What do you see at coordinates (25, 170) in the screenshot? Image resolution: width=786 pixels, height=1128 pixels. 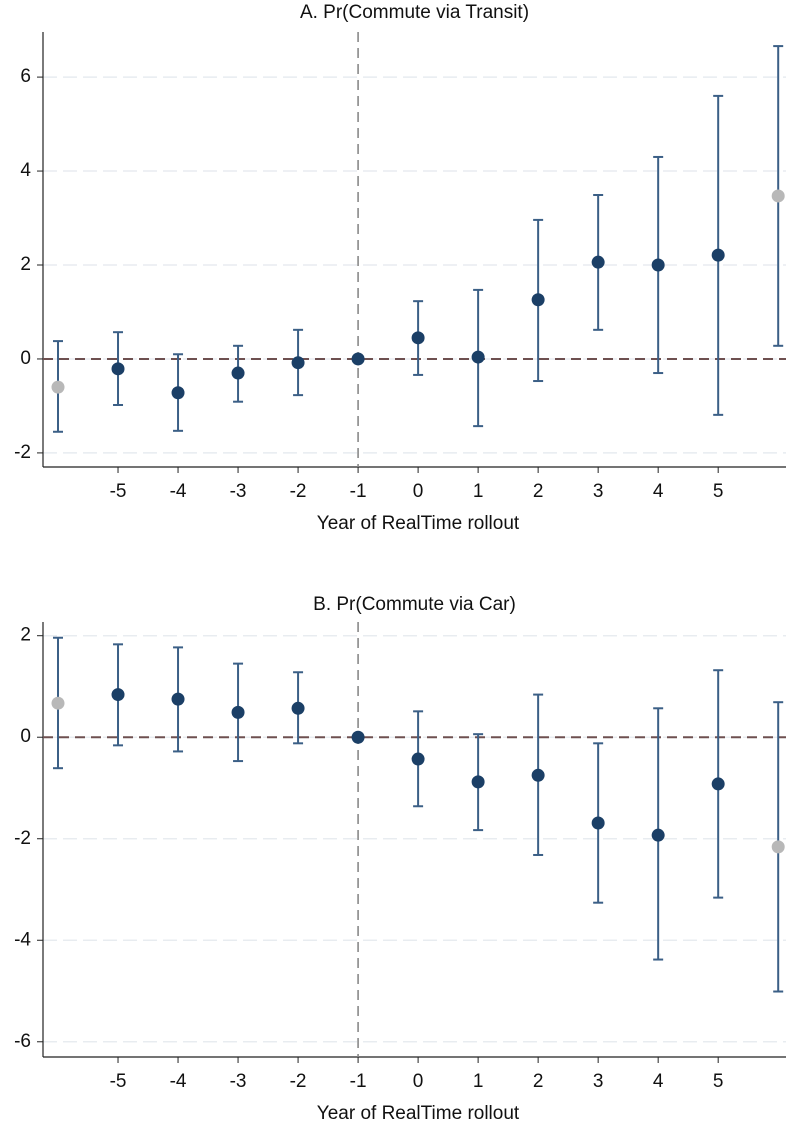 I see `y-tick-label: 4` at bounding box center [25, 170].